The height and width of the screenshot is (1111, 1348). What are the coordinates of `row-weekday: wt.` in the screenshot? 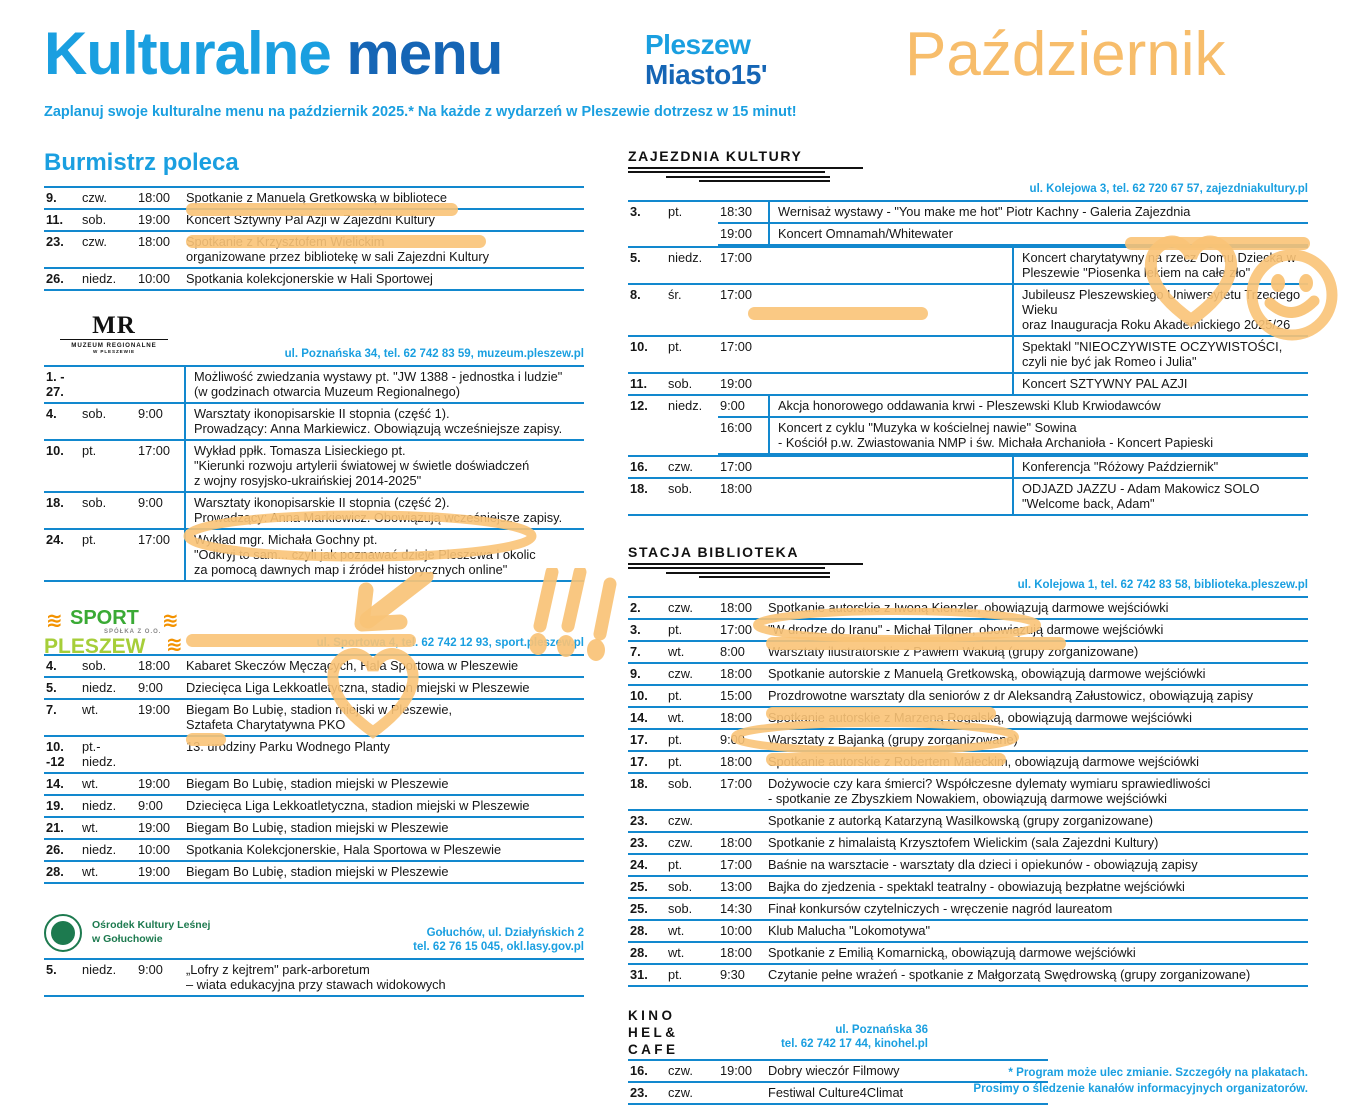 It's located at (90, 783).